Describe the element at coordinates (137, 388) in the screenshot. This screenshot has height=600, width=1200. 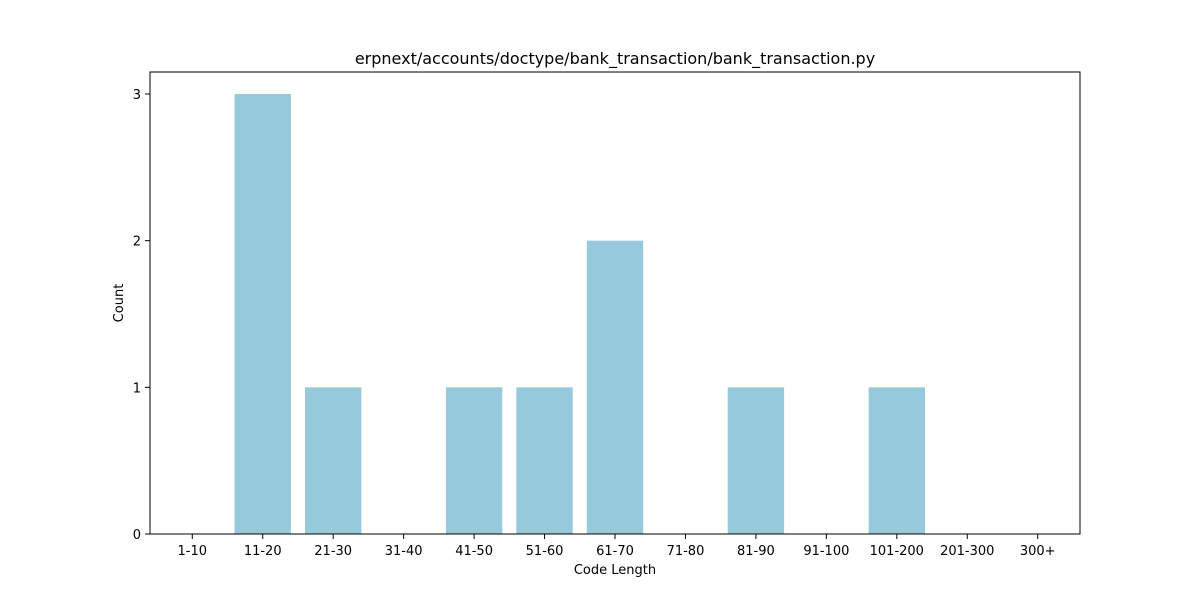
I see `y-tick-label: 1` at that location.